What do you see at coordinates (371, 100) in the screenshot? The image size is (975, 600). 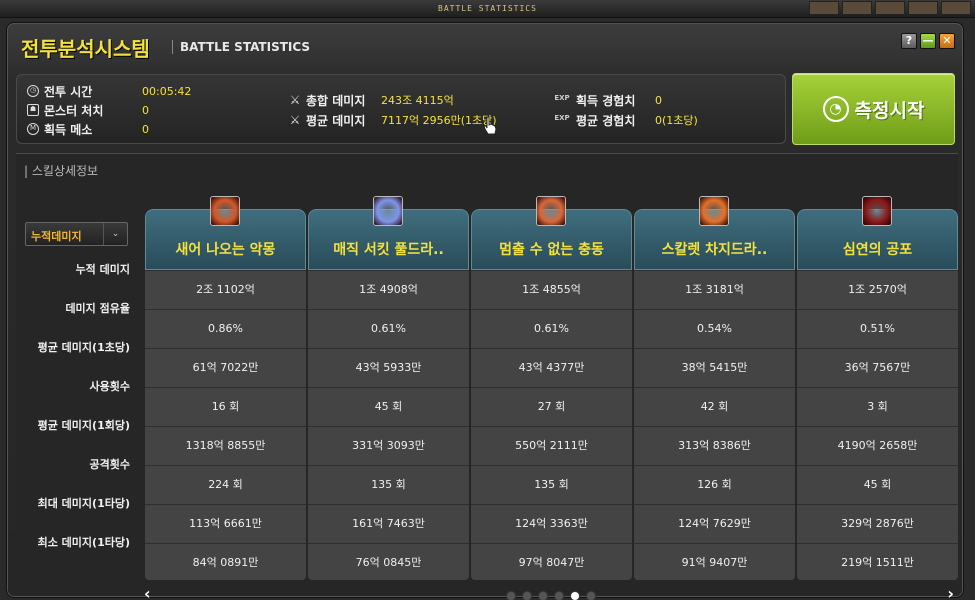 I see `total-damage-stat: ⚔ 총합 데미지 243조 4115억` at bounding box center [371, 100].